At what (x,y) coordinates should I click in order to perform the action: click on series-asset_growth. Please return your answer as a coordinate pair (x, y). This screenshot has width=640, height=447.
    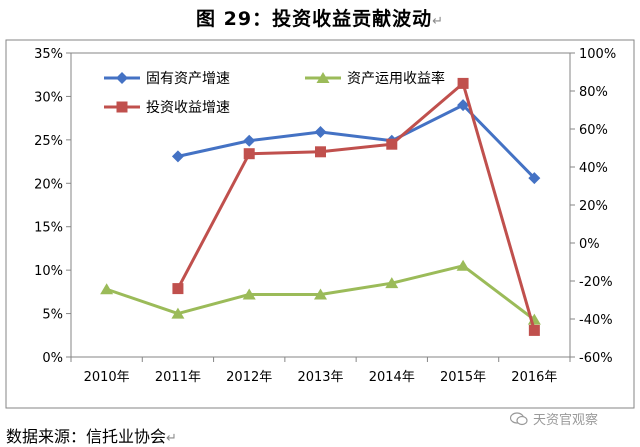
    Looking at the image, I should click on (356, 142).